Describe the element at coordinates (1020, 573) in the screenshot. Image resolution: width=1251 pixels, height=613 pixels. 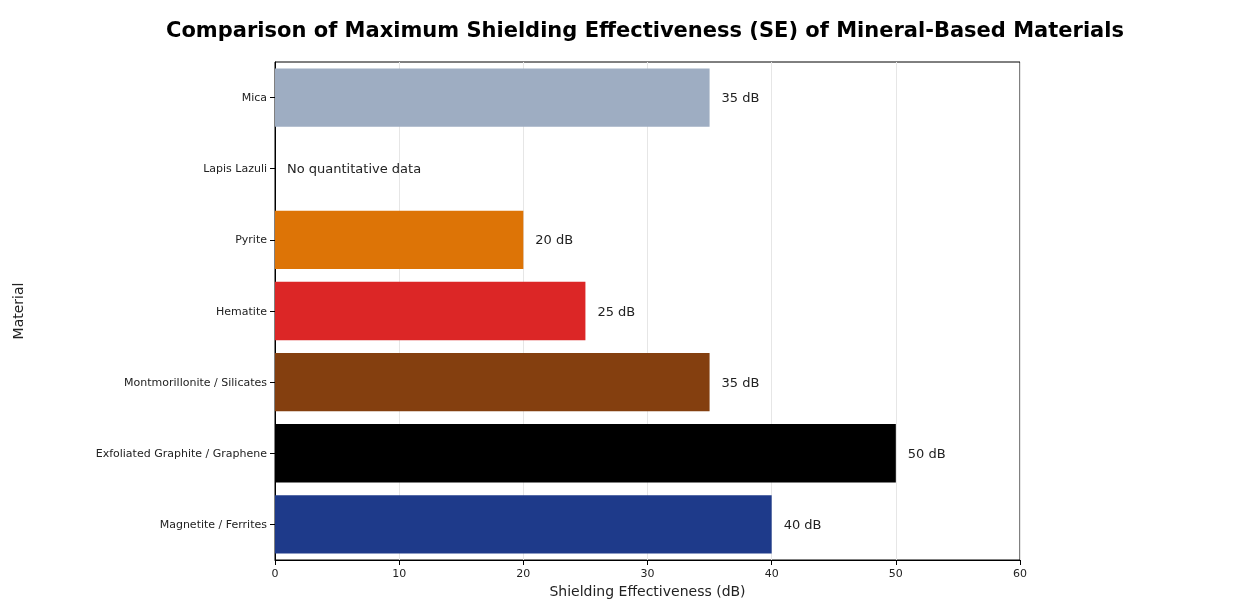
I see `x-tick-label: 60` at that location.